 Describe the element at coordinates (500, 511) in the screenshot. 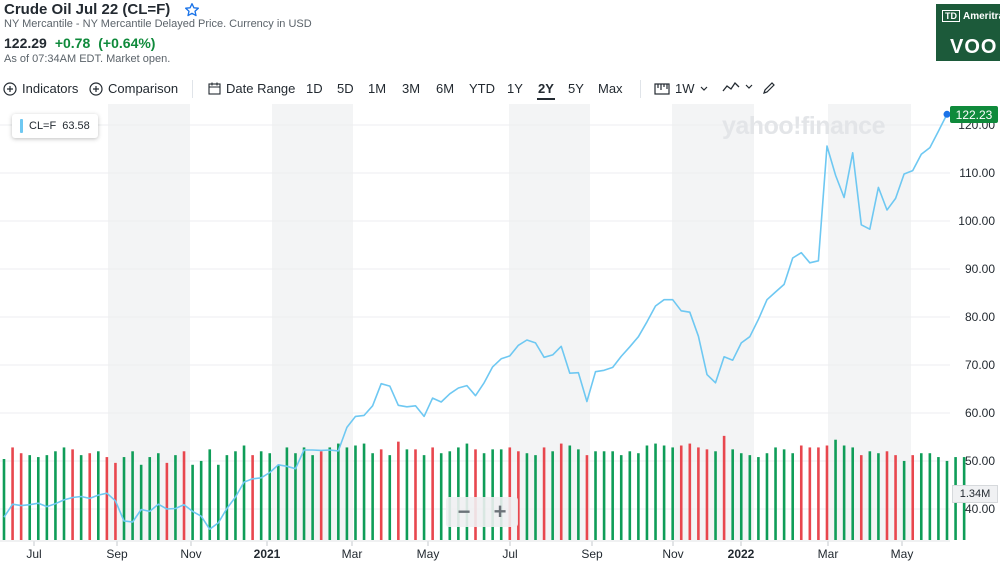

I see `zoom-in-button: +` at that location.